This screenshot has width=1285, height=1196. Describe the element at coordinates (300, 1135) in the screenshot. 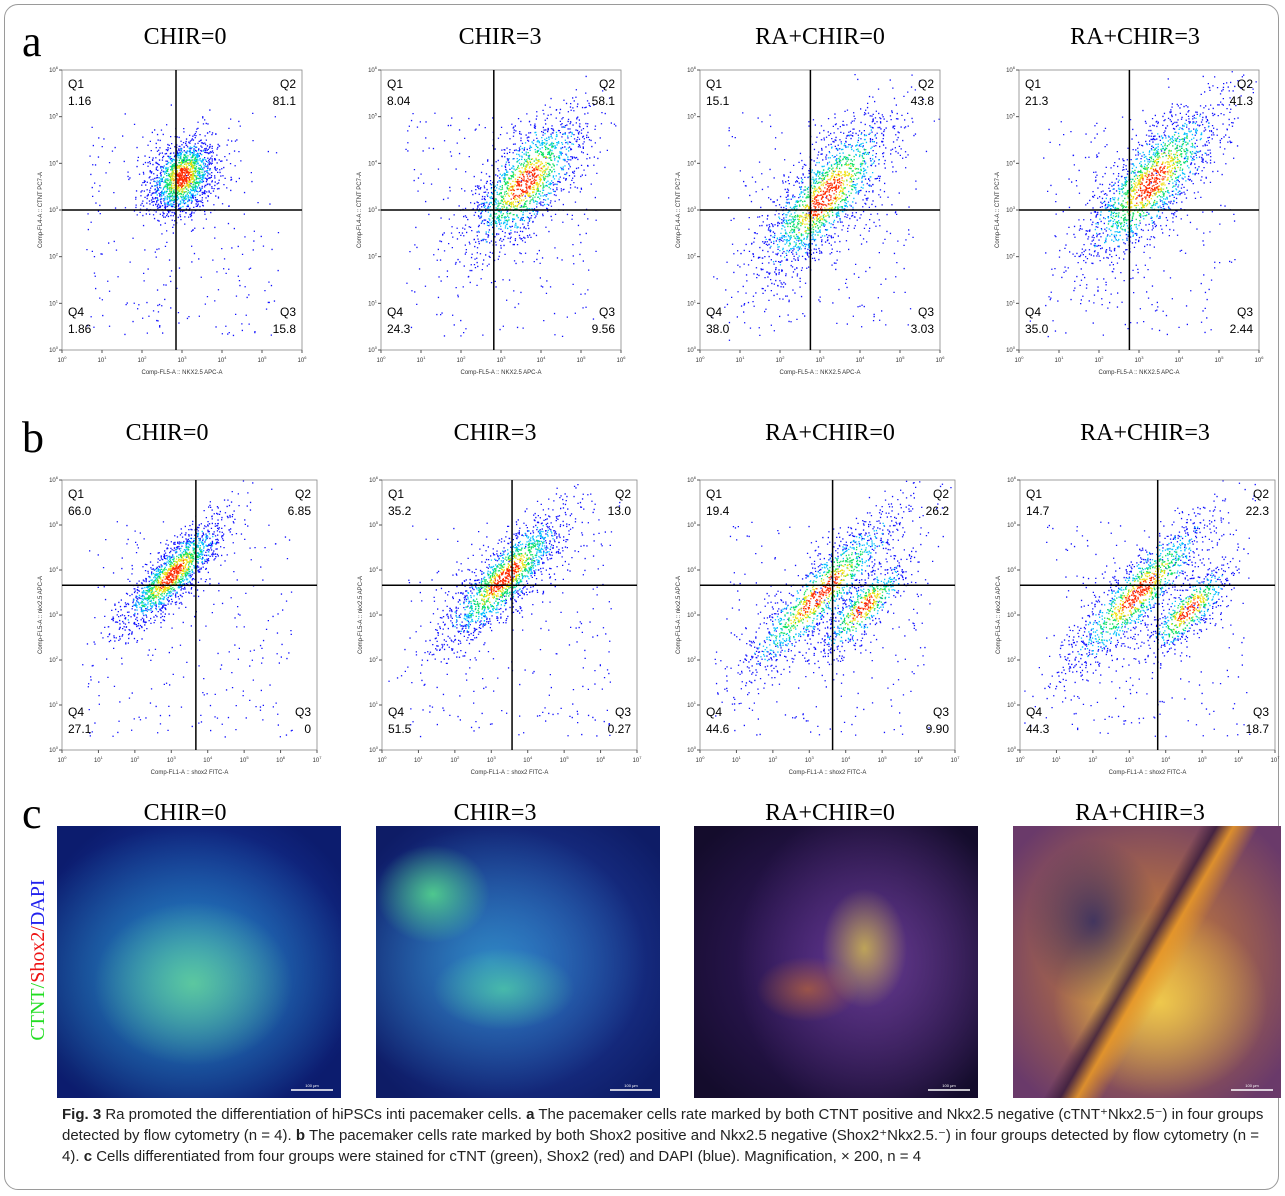

I see `caption-part-letter: b` at that location.